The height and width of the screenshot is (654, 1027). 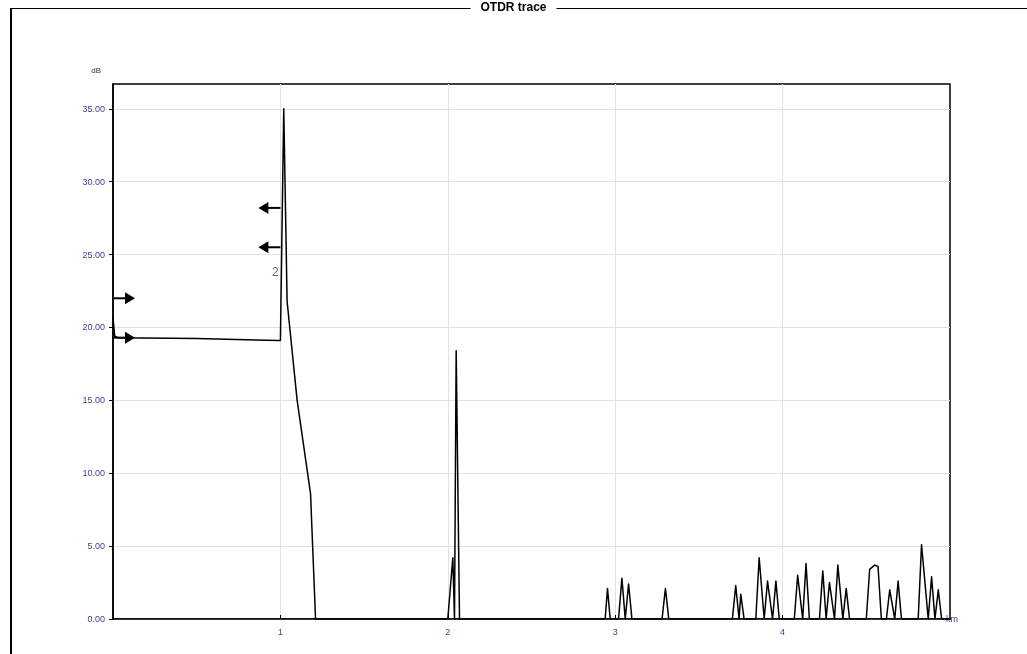 I want to click on y-tick-label: 10.00, so click(x=93, y=473).